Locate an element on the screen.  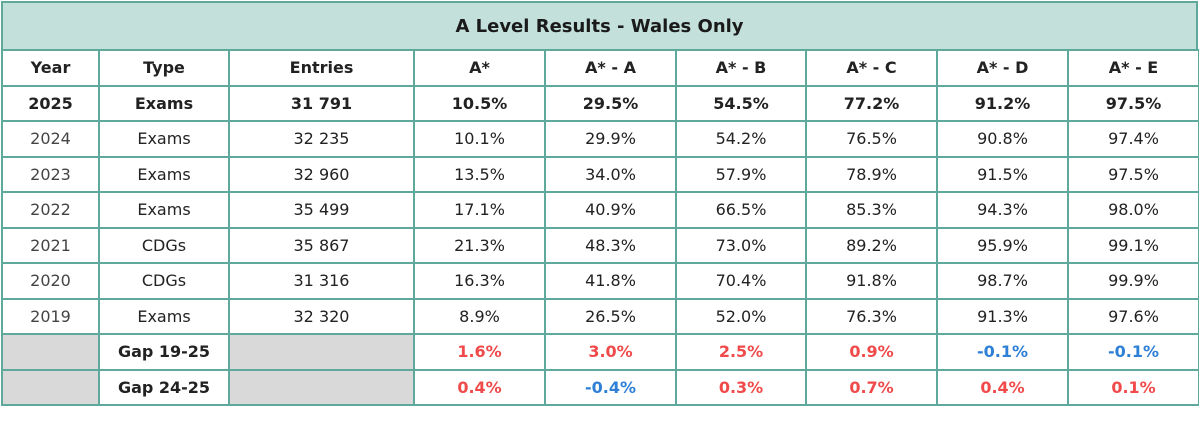
percent-cell: 21.3% is located at coordinates (479, 245).